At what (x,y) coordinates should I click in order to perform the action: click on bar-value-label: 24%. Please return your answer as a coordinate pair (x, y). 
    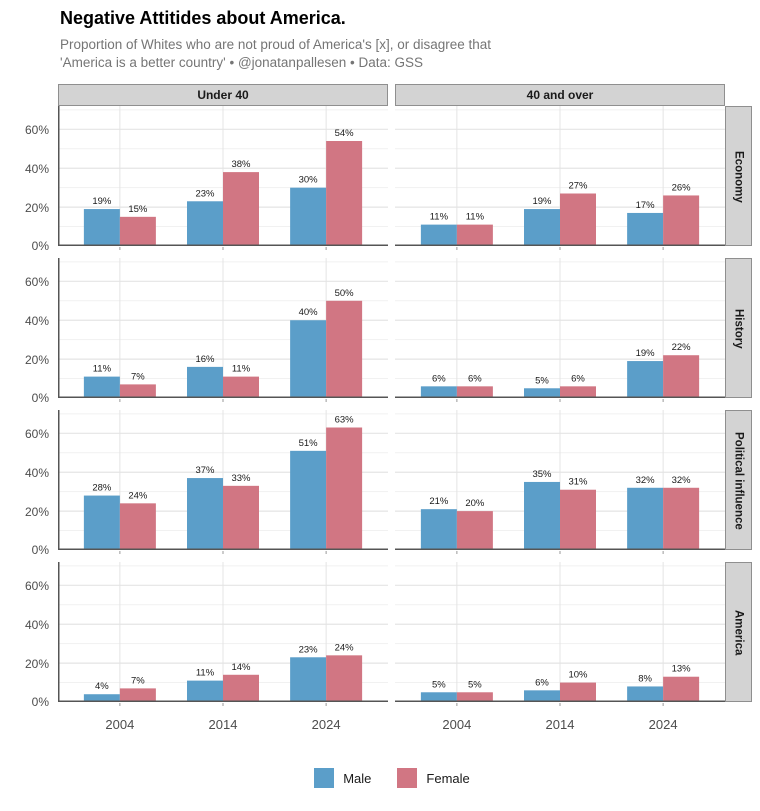
    Looking at the image, I should click on (345, 648).